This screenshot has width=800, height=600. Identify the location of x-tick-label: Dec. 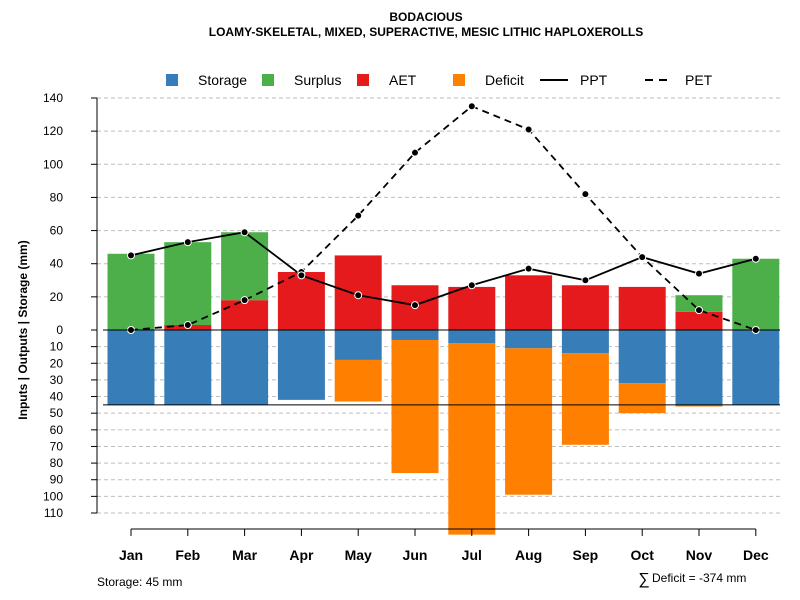
(756, 555).